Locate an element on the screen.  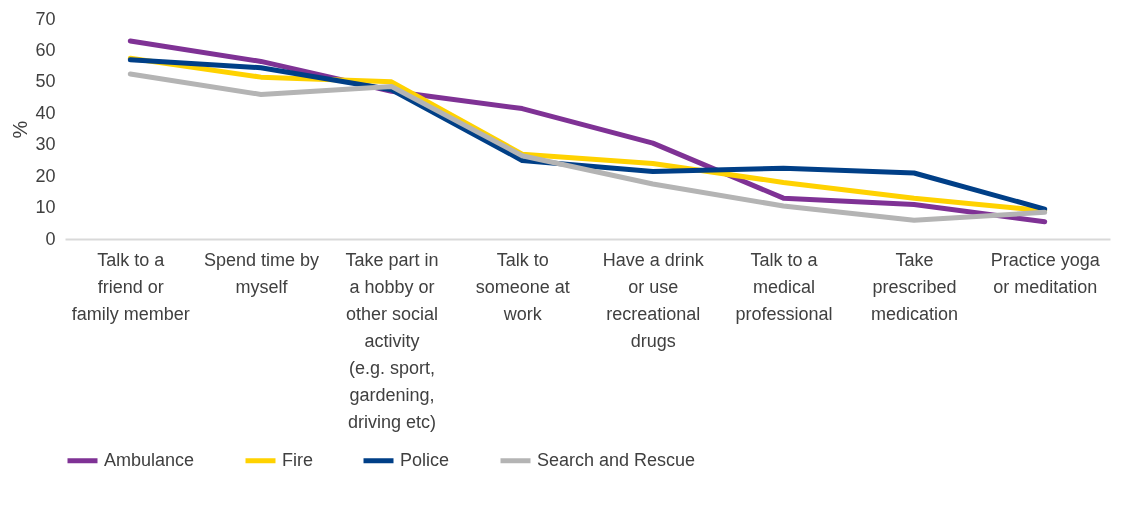
x-tick-label: Take part in a hobby or other social activity (e.g. sport, gardening, driving etc) is located at coordinates (392, 340).